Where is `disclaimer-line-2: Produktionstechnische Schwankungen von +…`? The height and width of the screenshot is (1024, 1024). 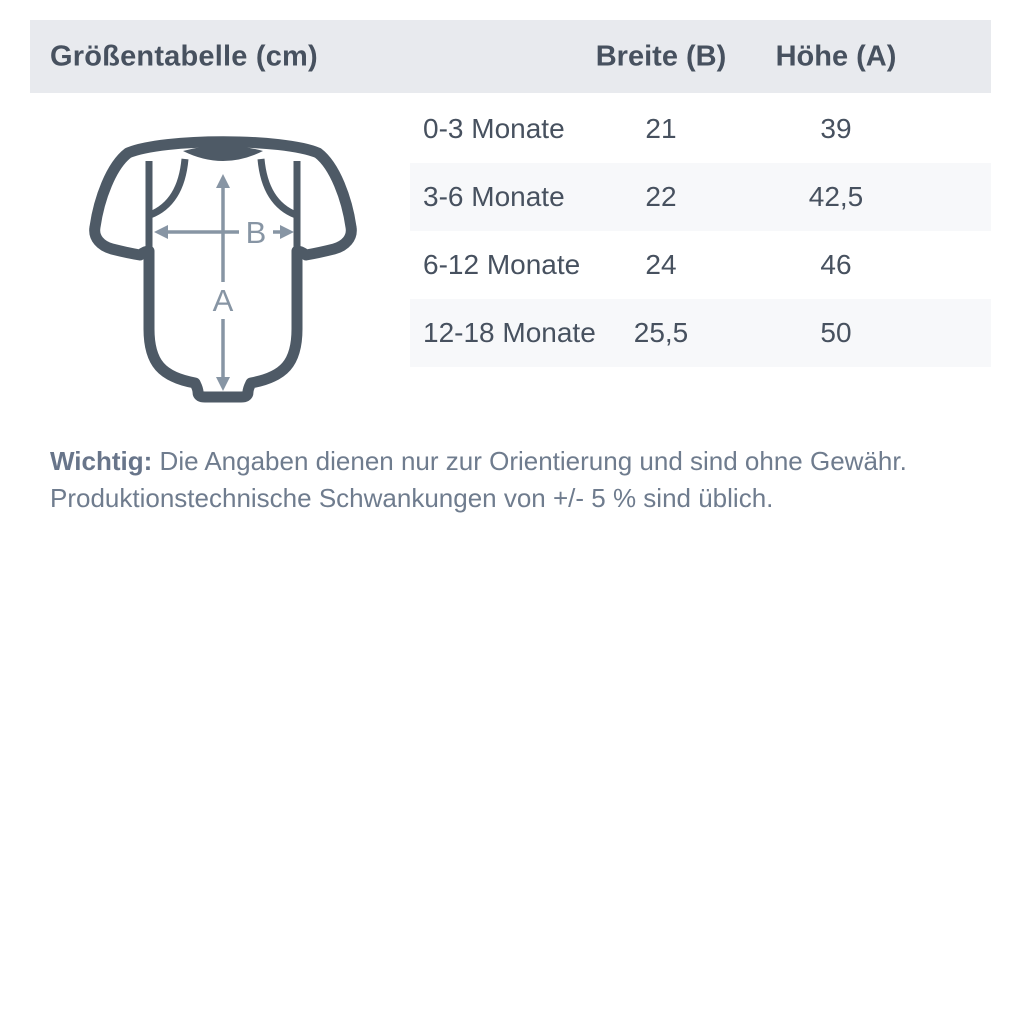
disclaimer-line-2: Produktionstechnische Schwankungen von +… is located at coordinates (412, 498).